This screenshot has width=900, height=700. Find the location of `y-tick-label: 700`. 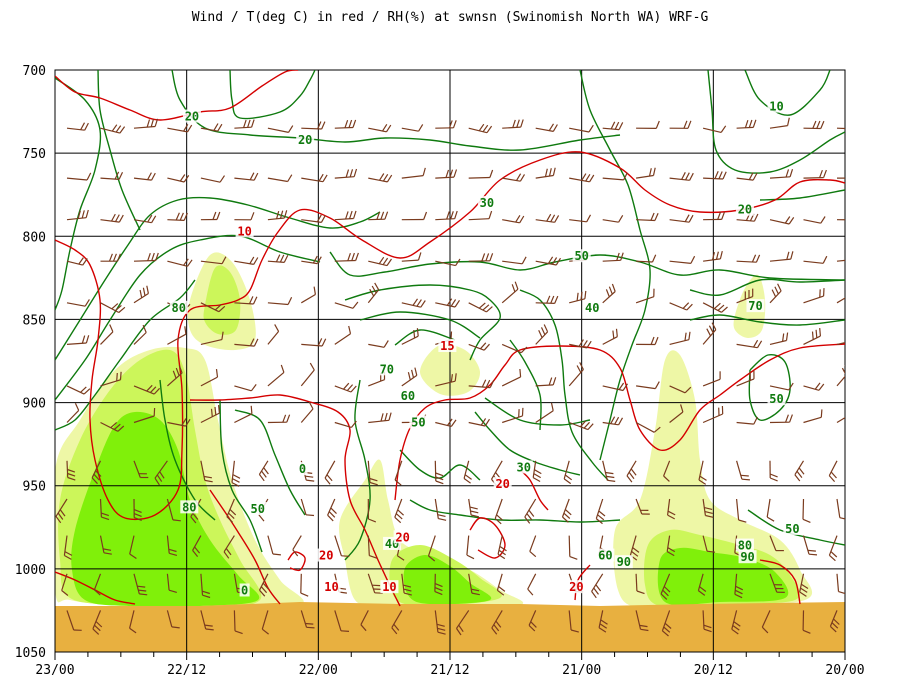

y-tick-label: 700 is located at coordinates (34, 71).